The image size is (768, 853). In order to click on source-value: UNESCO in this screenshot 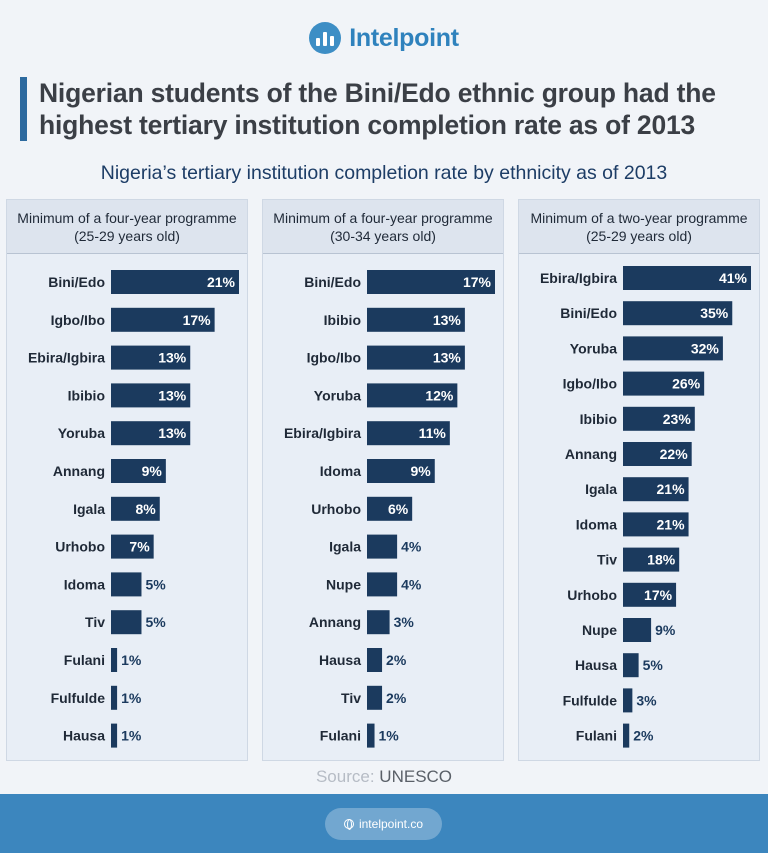, I will do `click(416, 776)`.